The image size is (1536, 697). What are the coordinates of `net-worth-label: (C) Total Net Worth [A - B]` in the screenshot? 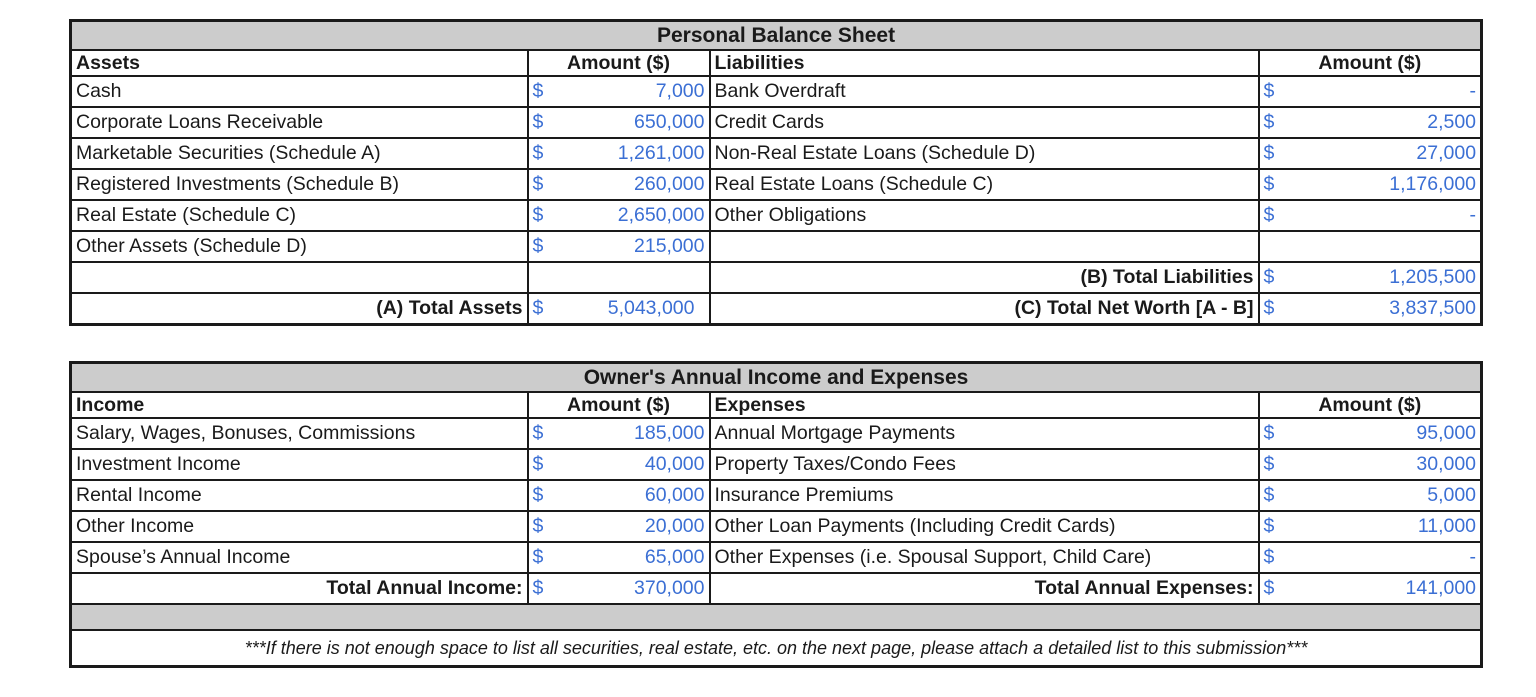 It's located at (984, 309).